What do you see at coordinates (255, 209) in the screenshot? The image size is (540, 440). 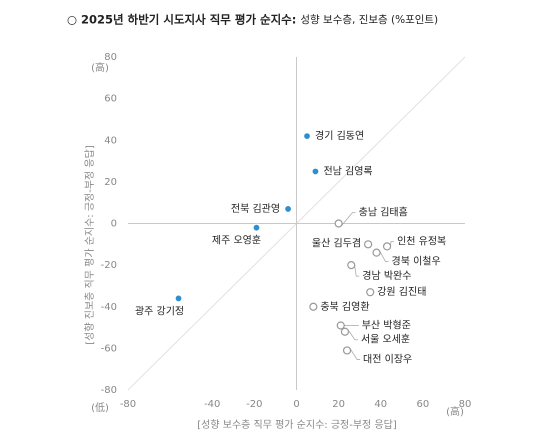 I see `point-label: 전북 김관영` at bounding box center [255, 209].